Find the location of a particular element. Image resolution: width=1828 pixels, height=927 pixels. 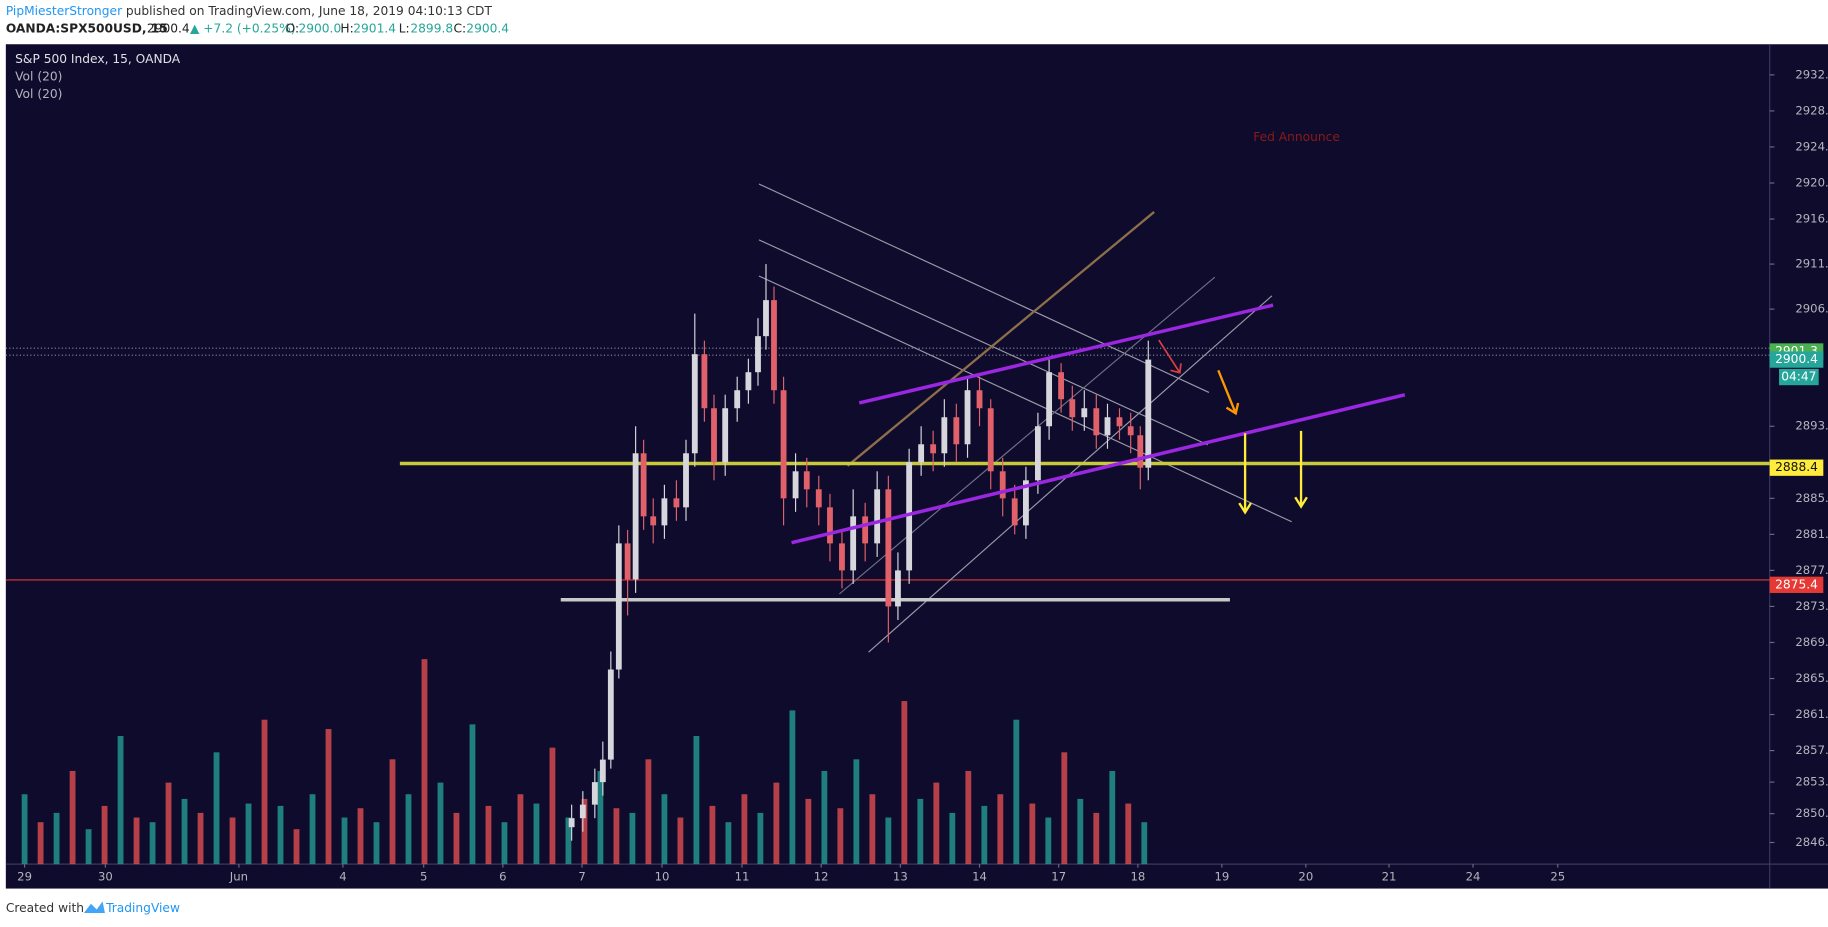

legend-title: S&P 500 Index, 15, OANDA is located at coordinates (98, 59).